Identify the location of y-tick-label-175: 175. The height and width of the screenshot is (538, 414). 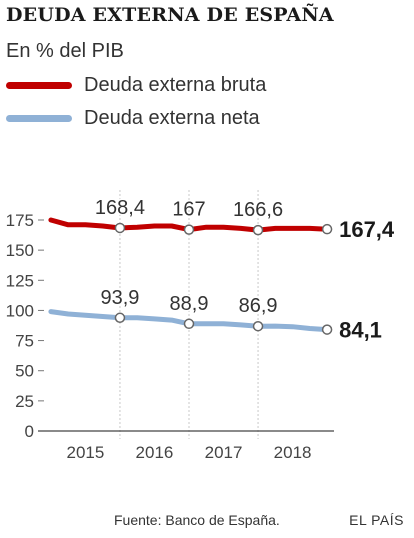
(20, 220).